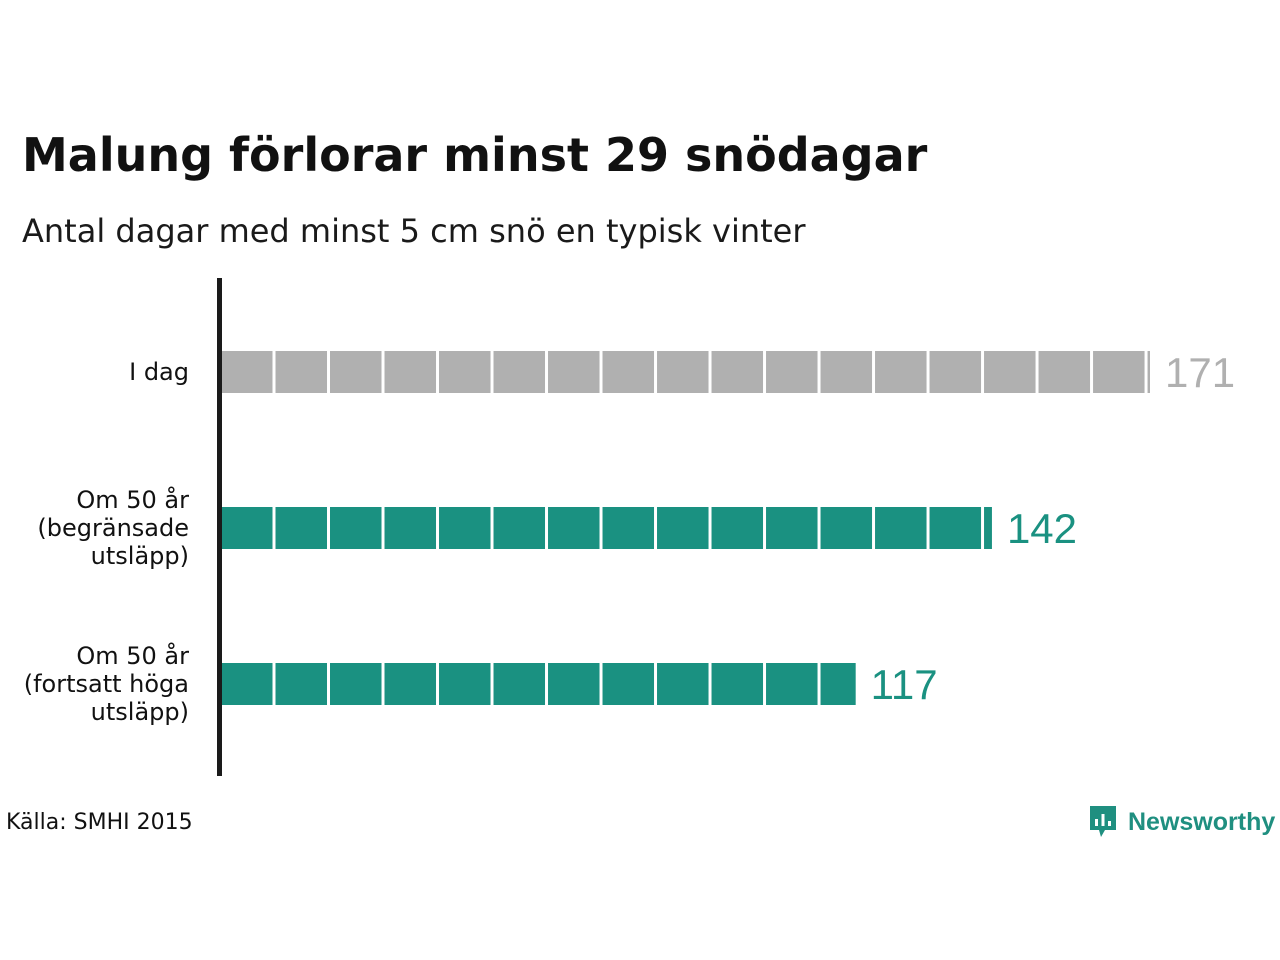 The height and width of the screenshot is (960, 1280). Describe the element at coordinates (1103, 821) in the screenshot. I see `newsworthy-chart-bubble-icon` at that location.